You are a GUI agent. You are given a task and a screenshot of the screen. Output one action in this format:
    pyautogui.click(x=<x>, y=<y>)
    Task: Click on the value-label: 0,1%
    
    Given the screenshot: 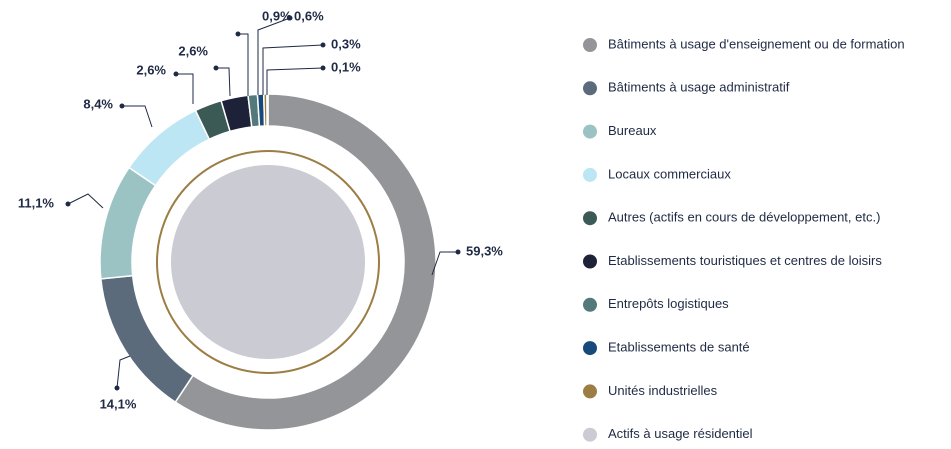 What is the action you would take?
    pyautogui.click(x=346, y=66)
    